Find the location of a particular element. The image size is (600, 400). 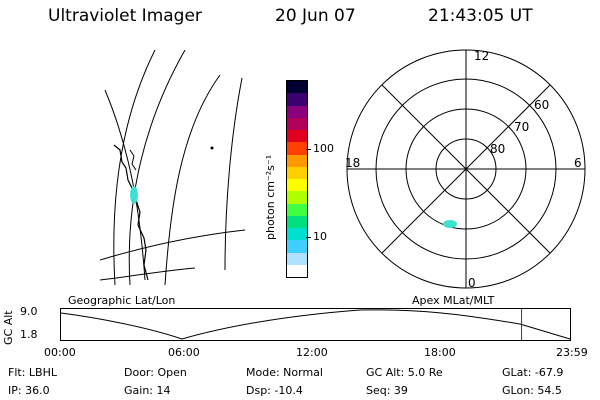

status-dsp: Dsp: -10.4 is located at coordinates (274, 390).